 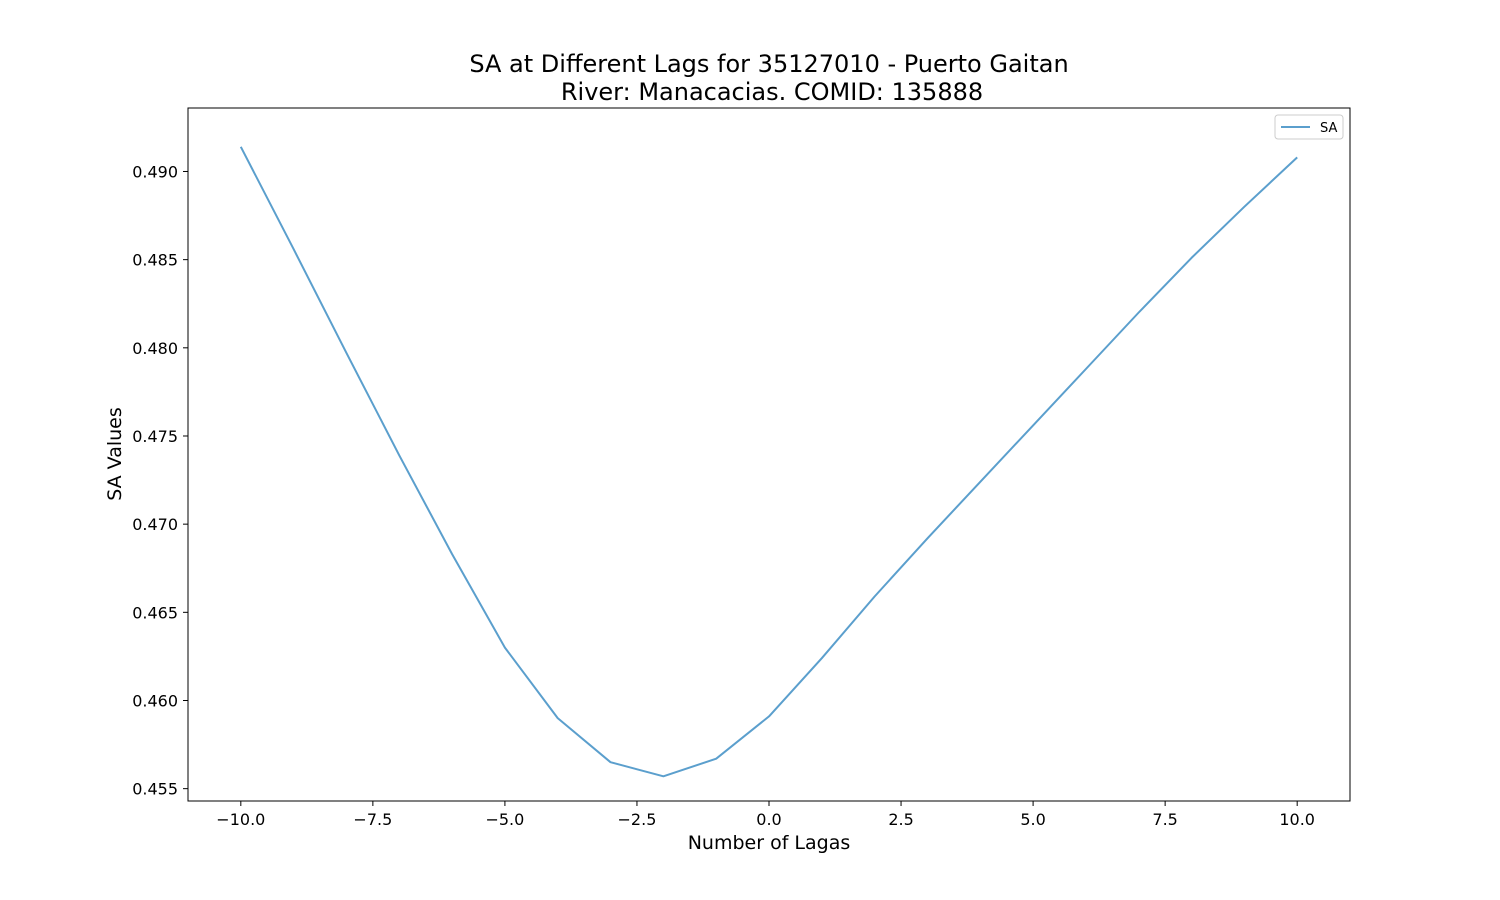 I want to click on x-tick-label: 7.5, so click(x=1164, y=819).